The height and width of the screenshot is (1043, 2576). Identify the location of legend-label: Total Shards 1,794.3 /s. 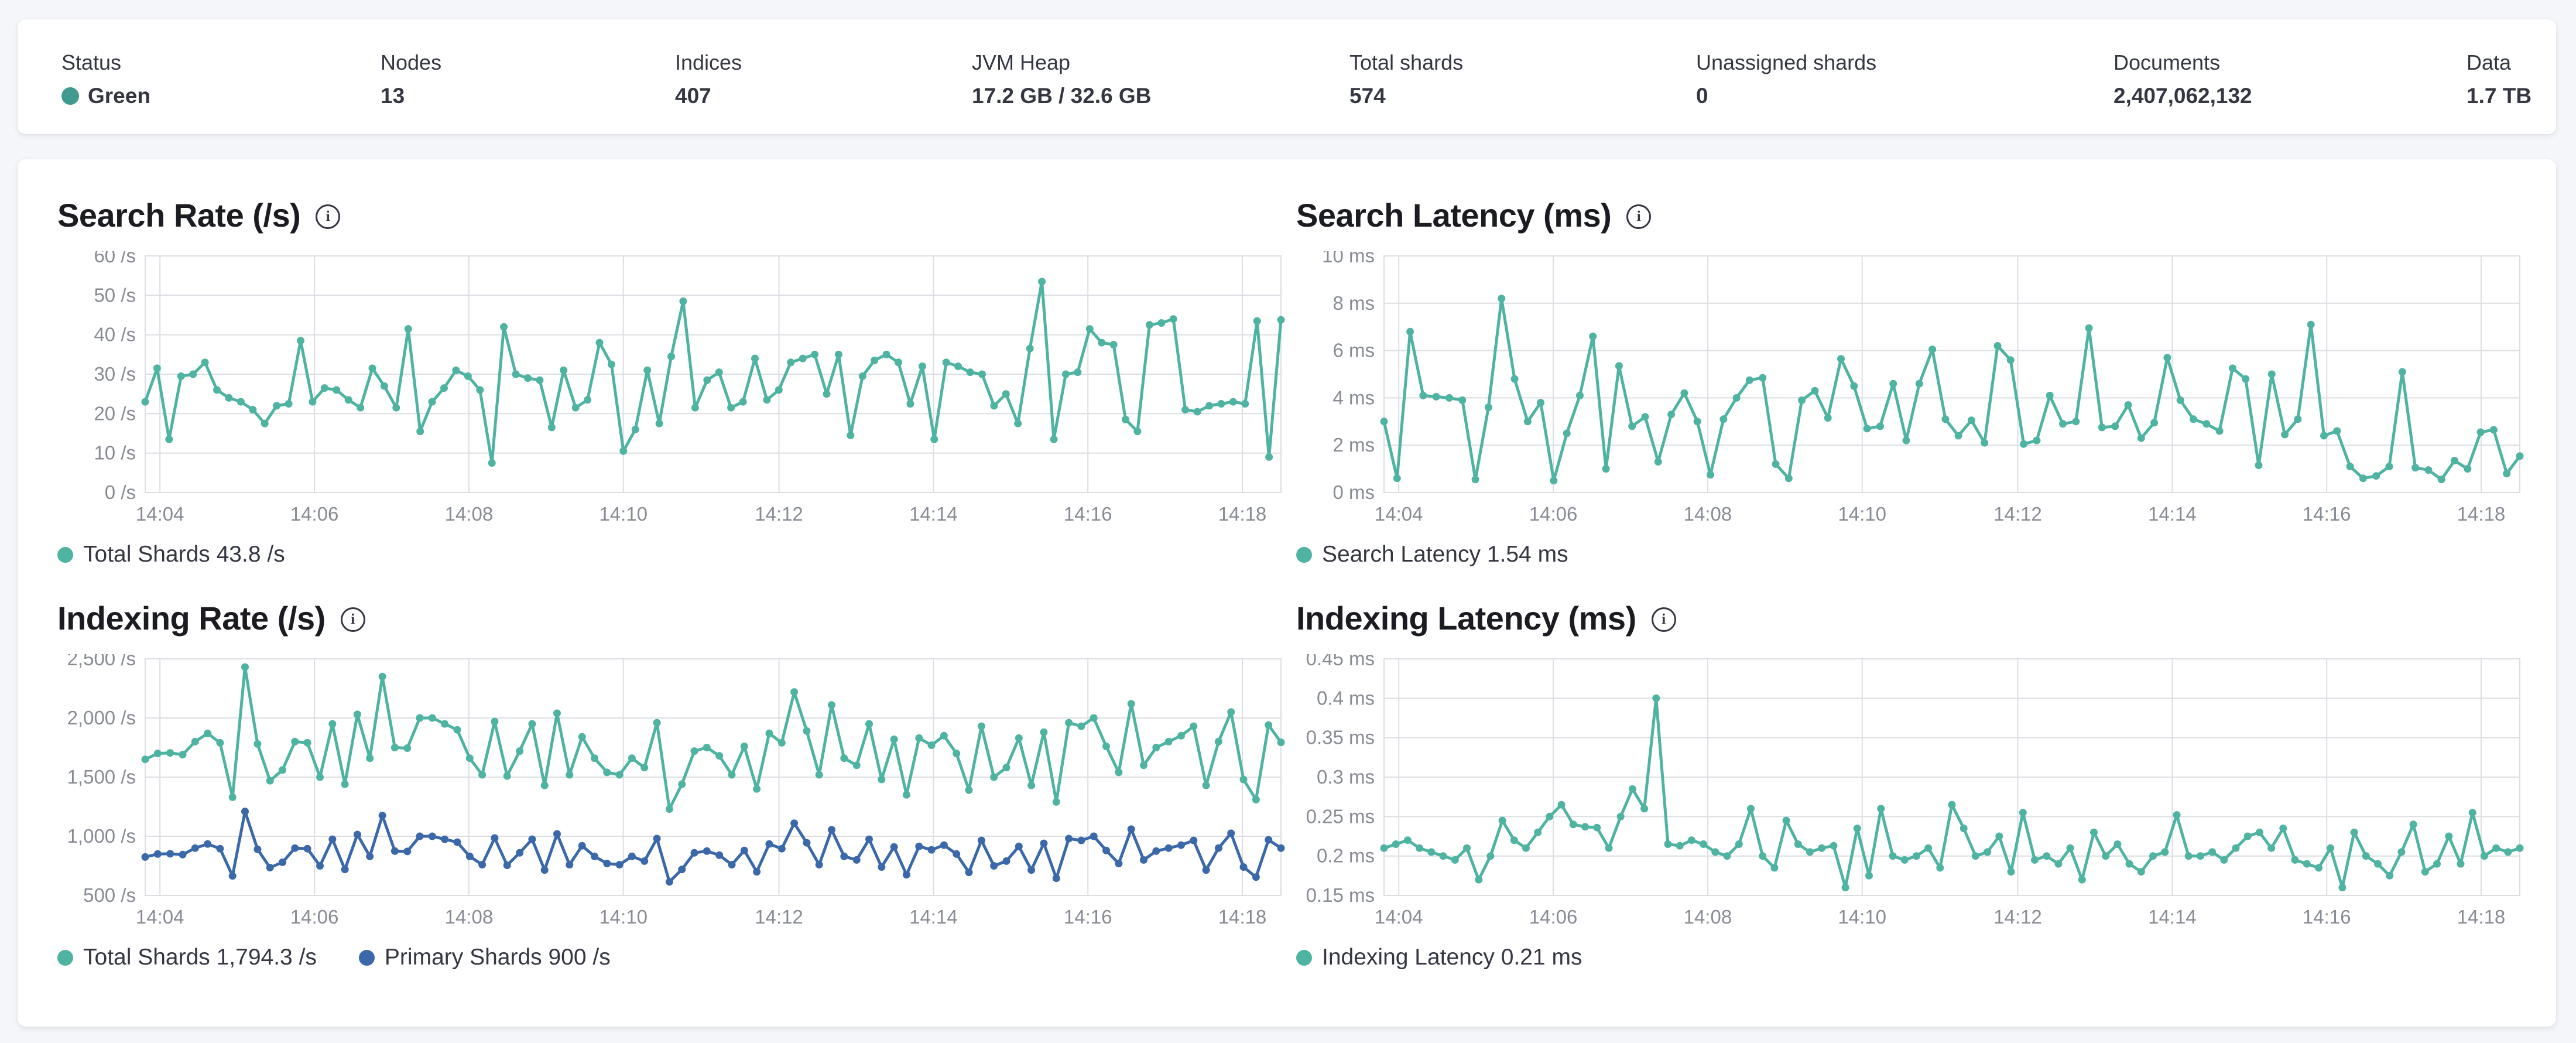
(200, 957).